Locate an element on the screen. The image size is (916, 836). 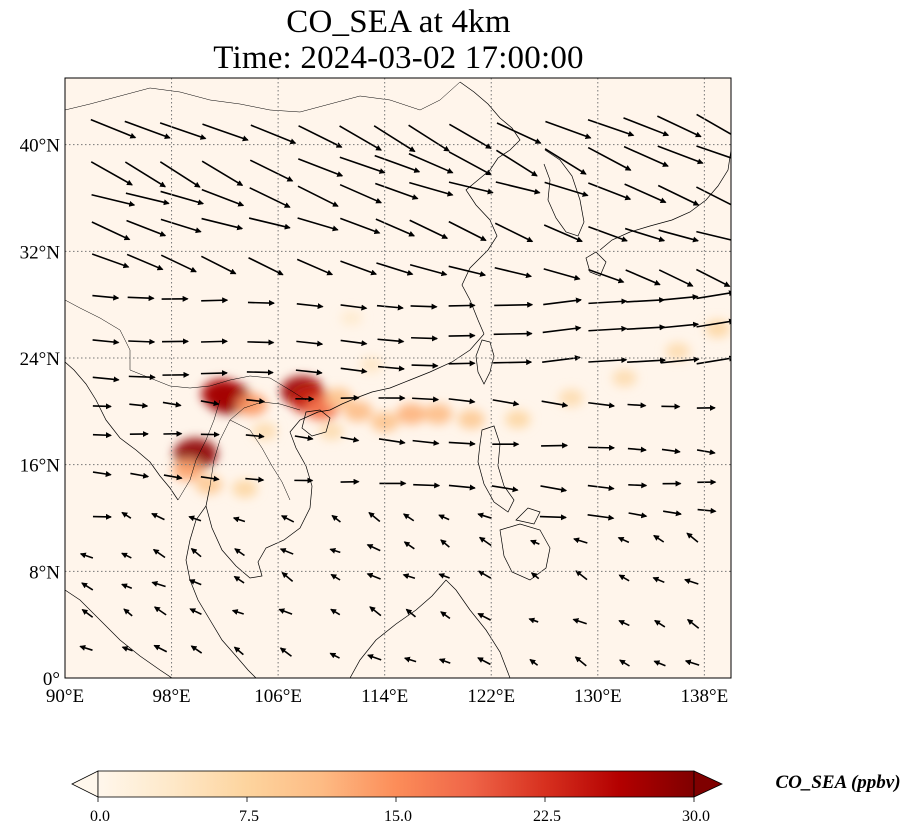
colorbar: 0.0 7.5 15.0 22.5 30.0 CO_SEA (ppbv) is located at coordinates (486, 797).